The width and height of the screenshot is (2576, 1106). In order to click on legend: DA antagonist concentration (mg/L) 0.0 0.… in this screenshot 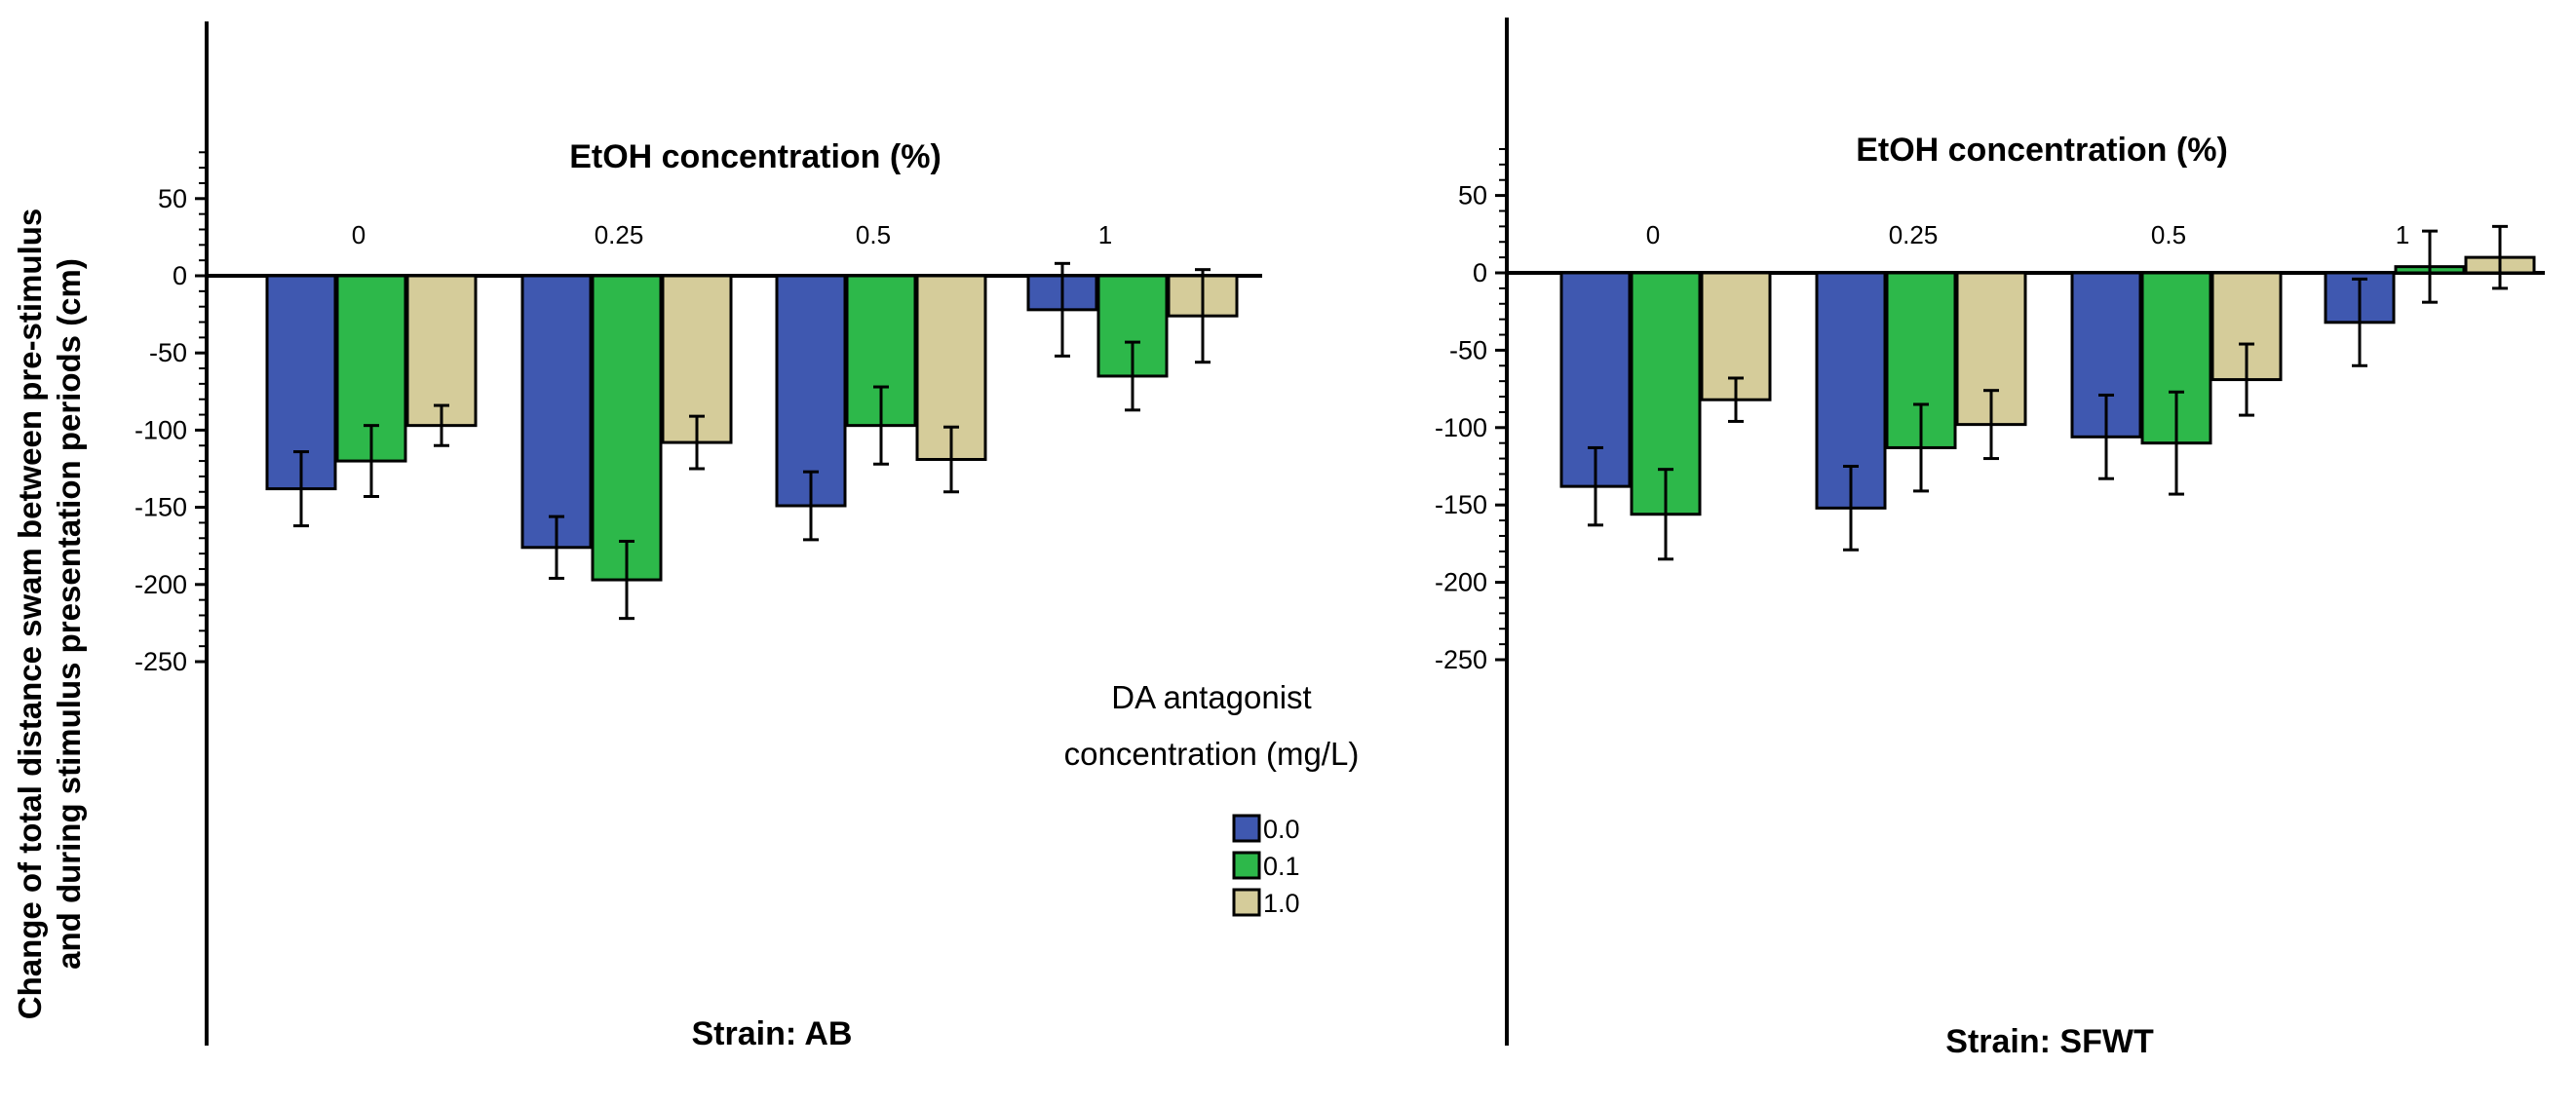, I will do `click(1212, 798)`.